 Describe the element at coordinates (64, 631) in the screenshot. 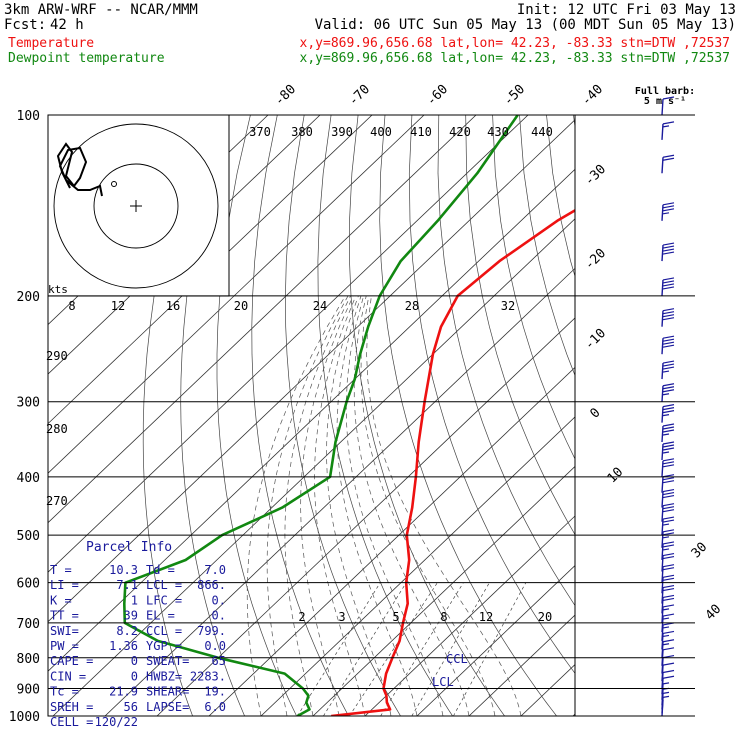

I see `parcel-info-cell: SWI=` at that location.